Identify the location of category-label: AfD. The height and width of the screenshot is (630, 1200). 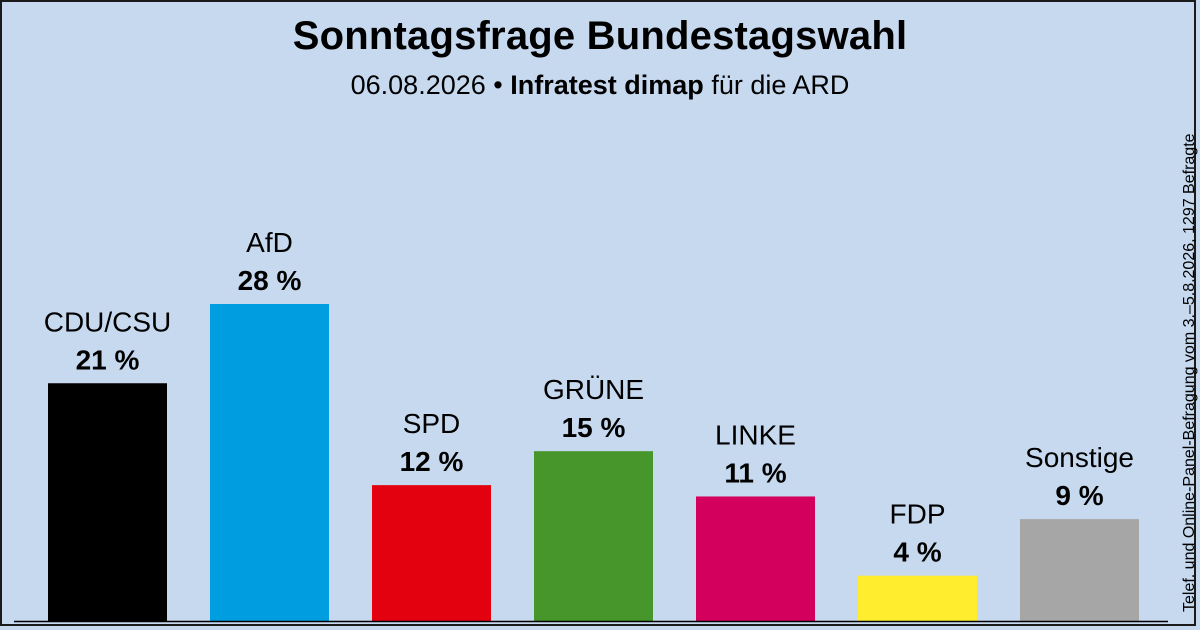
(269, 242).